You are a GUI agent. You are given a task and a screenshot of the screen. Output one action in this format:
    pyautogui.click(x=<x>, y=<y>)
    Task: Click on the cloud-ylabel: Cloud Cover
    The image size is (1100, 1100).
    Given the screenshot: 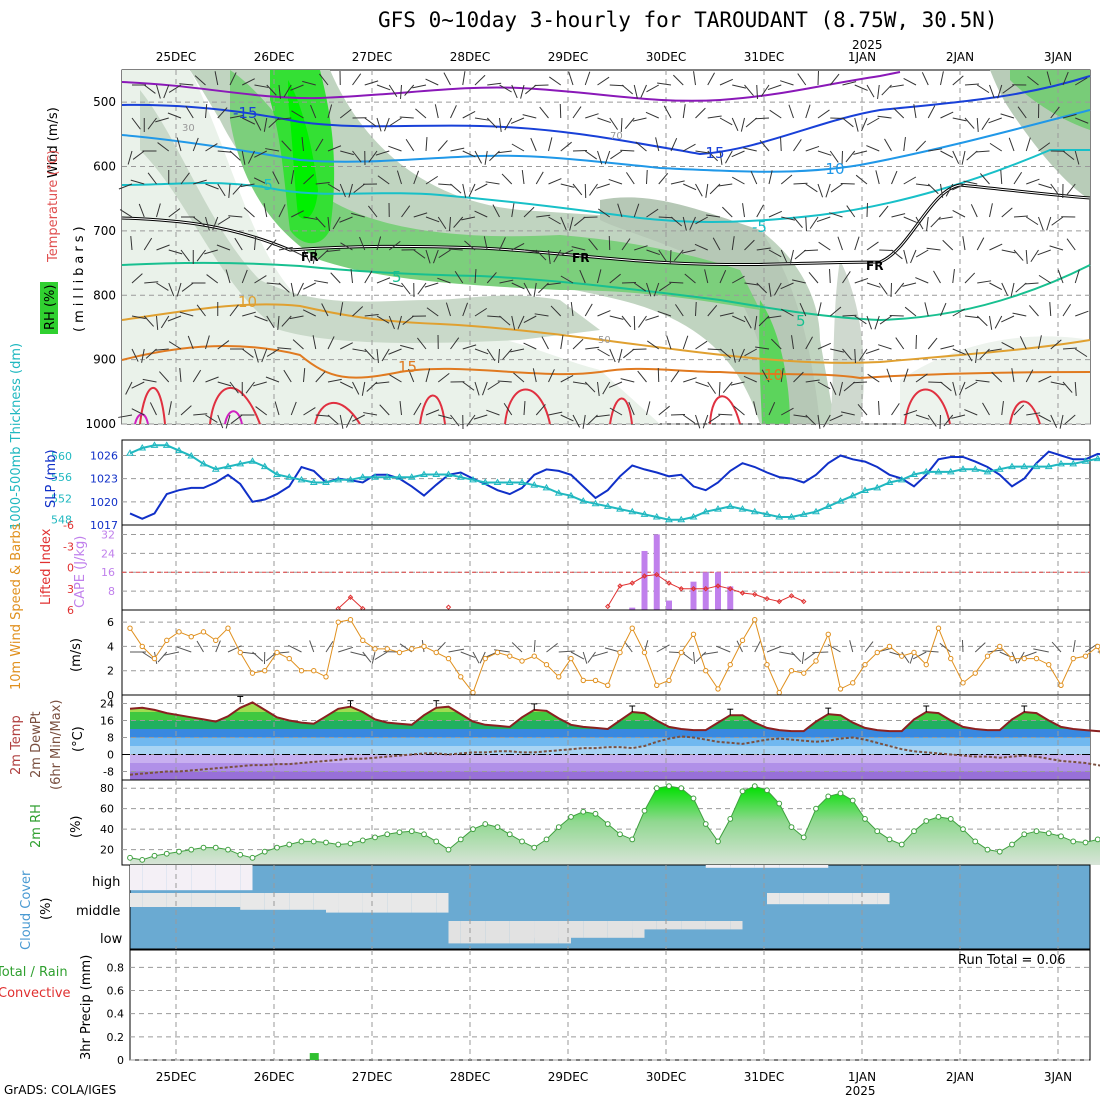 What is the action you would take?
    pyautogui.click(x=26, y=910)
    